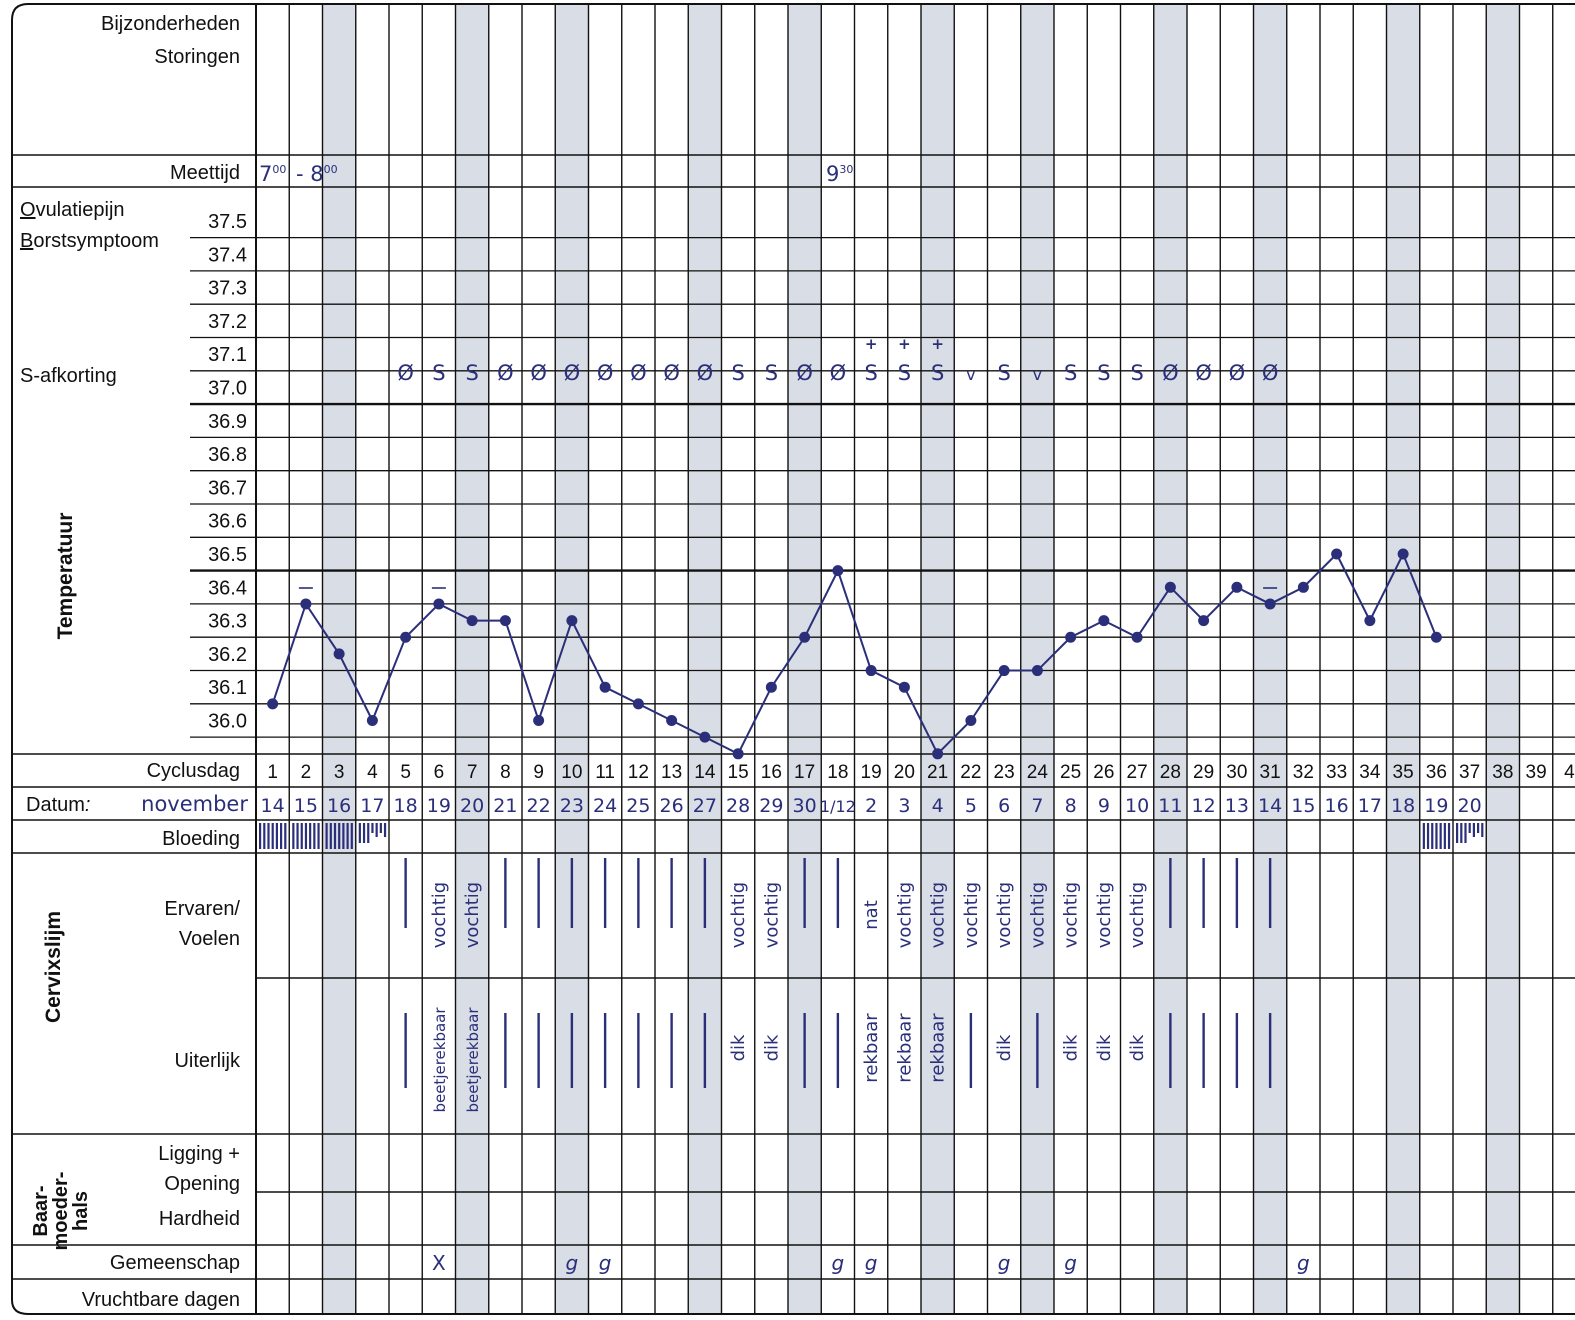 The image size is (1575, 1320). What do you see at coordinates (1070, 772) in the screenshot?
I see `cycle-day-label: 25` at bounding box center [1070, 772].